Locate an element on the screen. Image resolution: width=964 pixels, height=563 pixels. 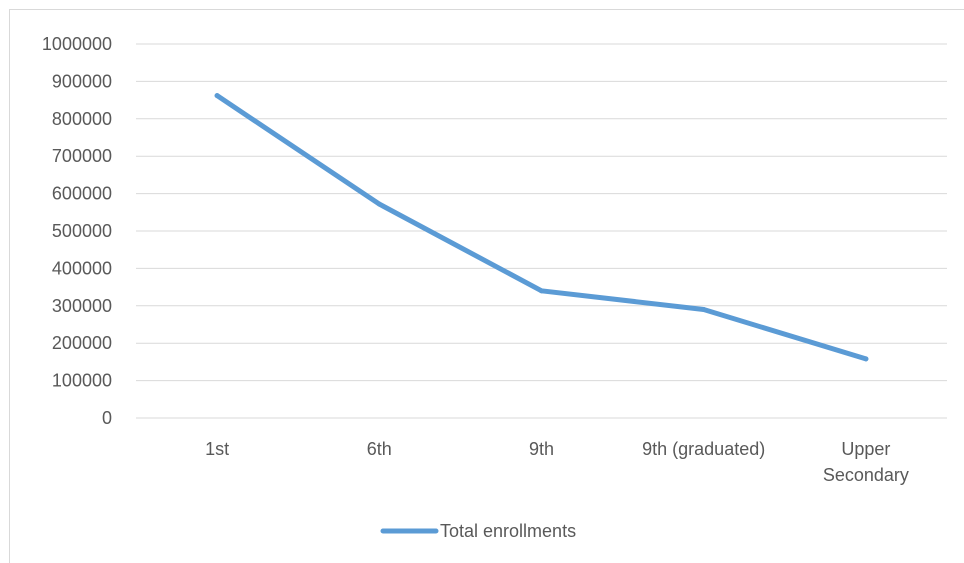
y-tick-label: 800000 is located at coordinates (82, 119).